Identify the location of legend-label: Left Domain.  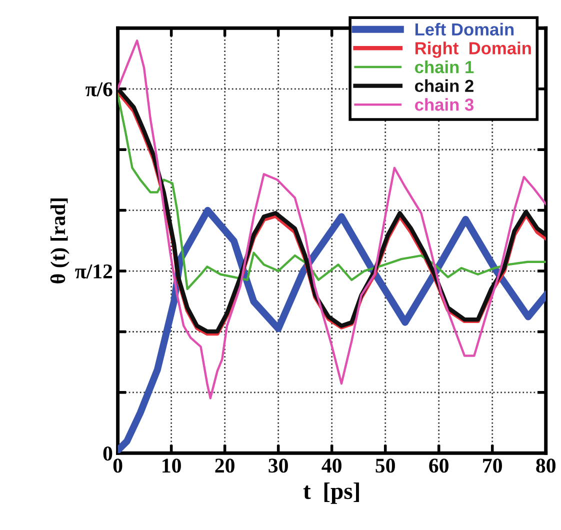
(464, 29).